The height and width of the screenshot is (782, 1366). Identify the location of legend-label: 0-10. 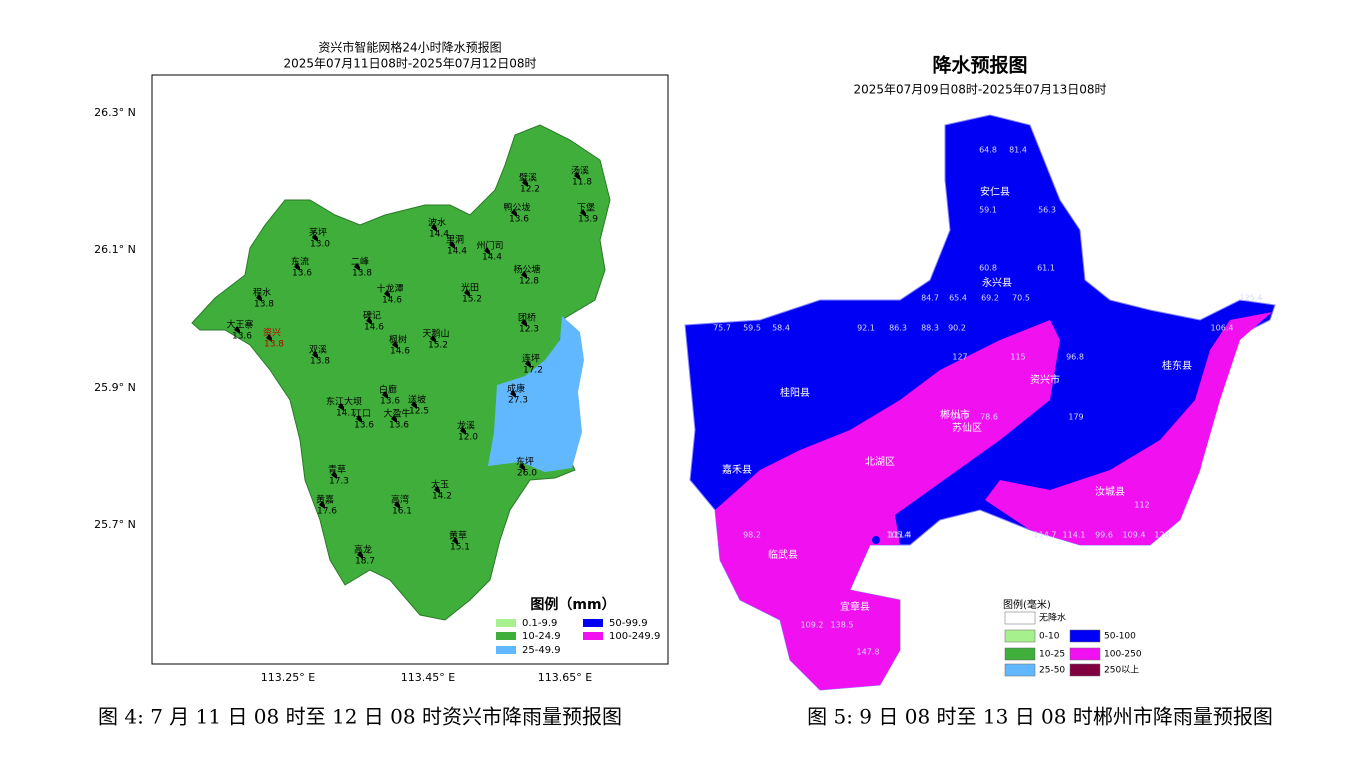
(1049, 637).